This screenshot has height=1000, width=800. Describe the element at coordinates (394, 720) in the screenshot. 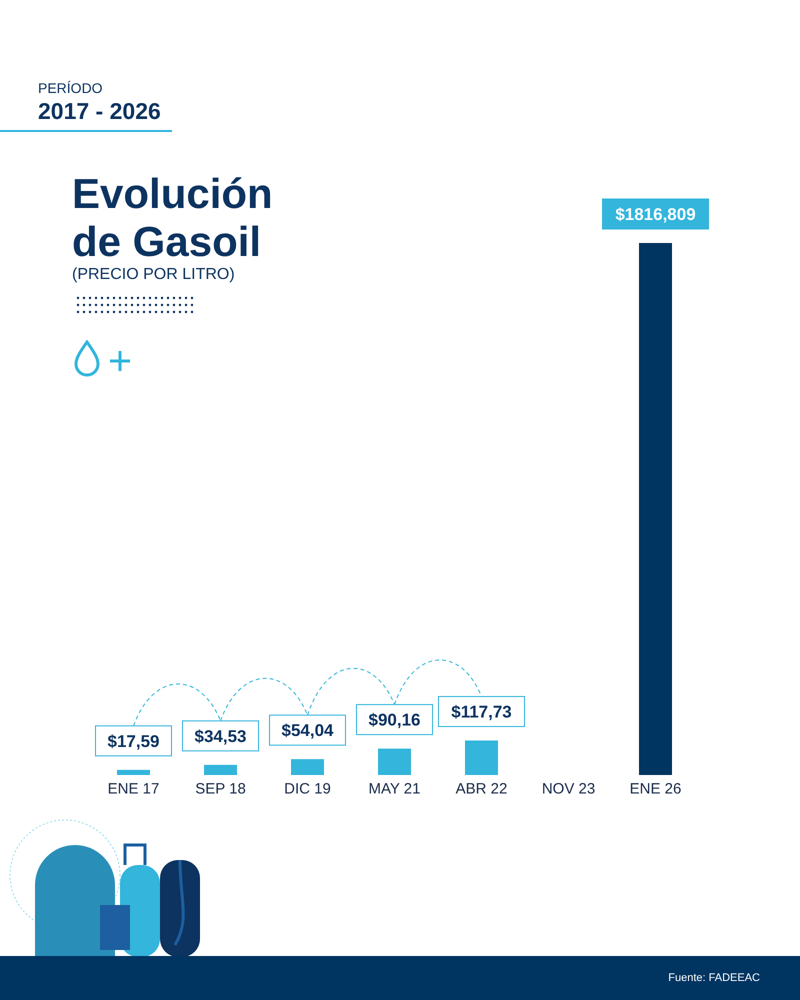

I see `data-label: $90,16` at that location.